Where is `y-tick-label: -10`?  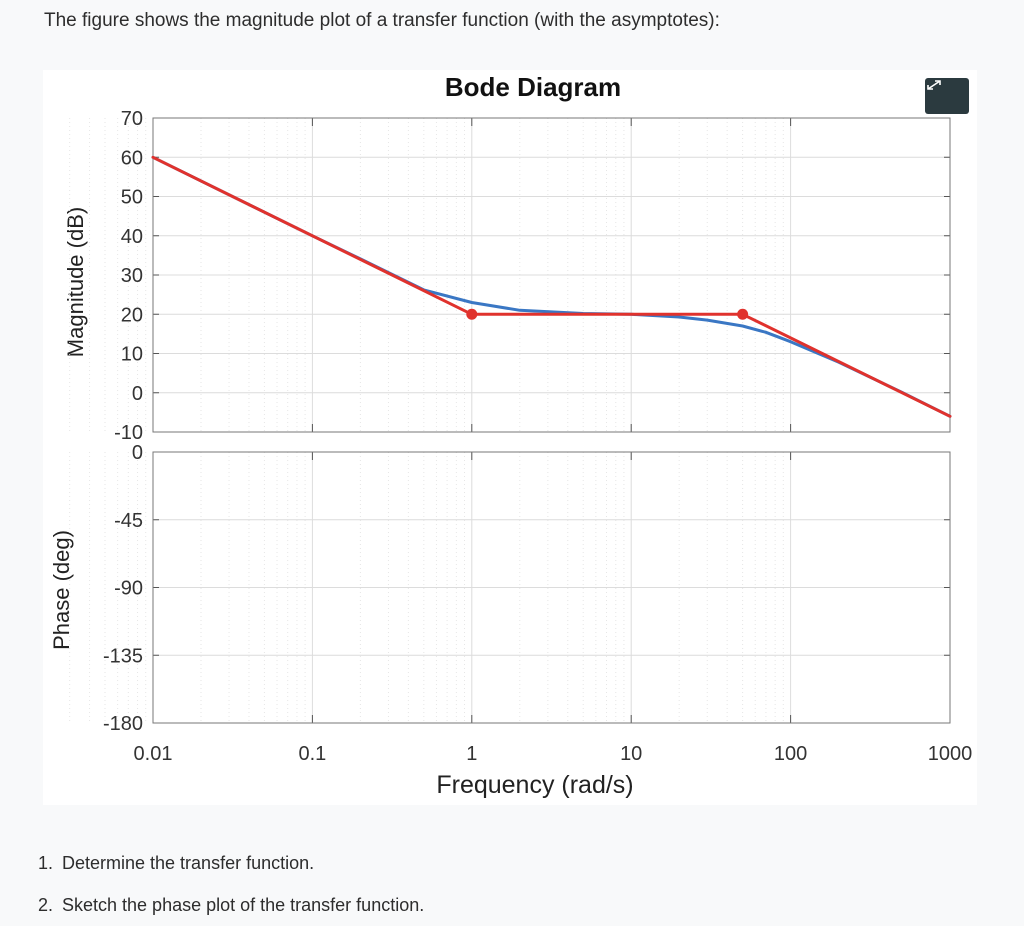 y-tick-label: -10 is located at coordinates (128, 433).